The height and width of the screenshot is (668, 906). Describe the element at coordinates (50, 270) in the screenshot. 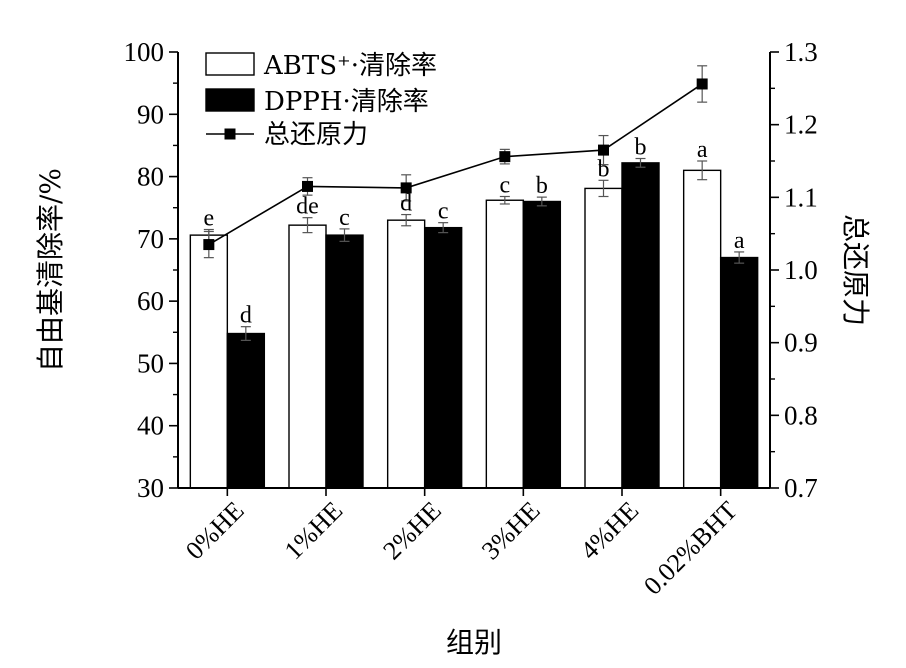

I see `y-axis-title: 自由基清除率/%` at that location.